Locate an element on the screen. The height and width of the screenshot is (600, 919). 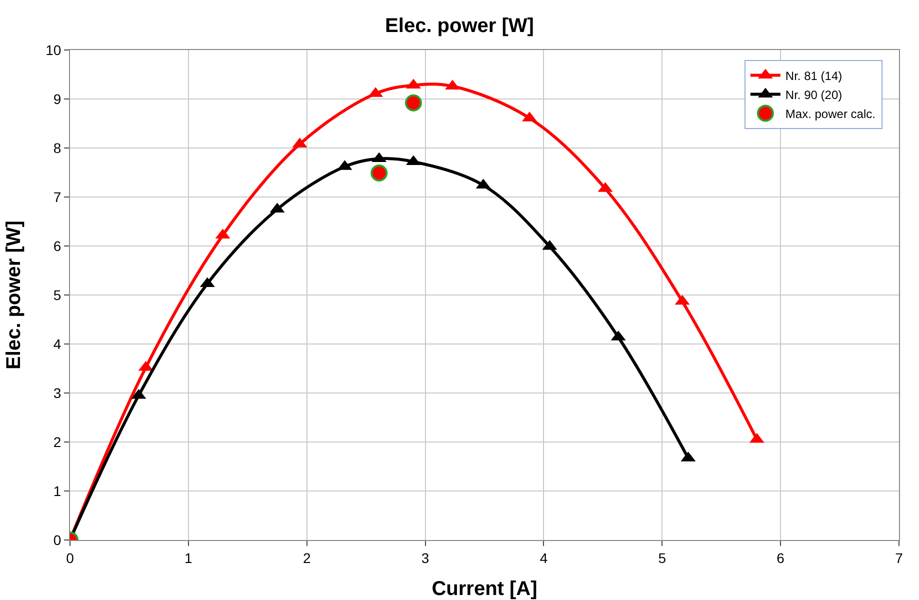
x-tick-label: 4 is located at coordinates (544, 558).